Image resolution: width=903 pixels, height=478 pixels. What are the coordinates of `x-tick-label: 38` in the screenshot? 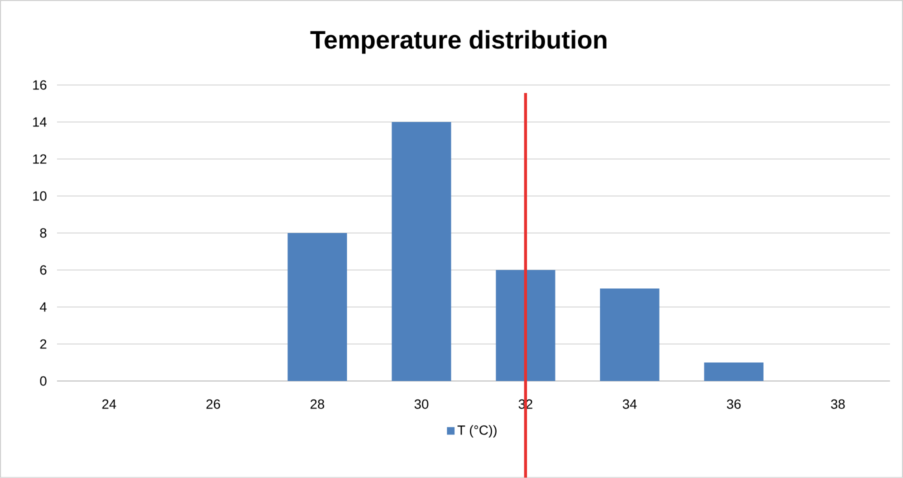 It's located at (838, 404).